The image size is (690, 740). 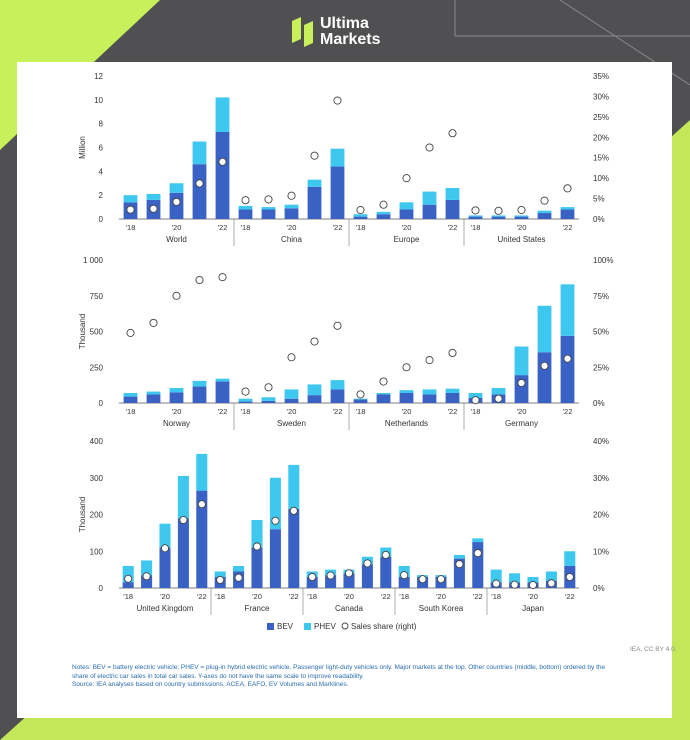 What do you see at coordinates (82, 332) in the screenshot?
I see `y-axis-label: Thousand` at bounding box center [82, 332].